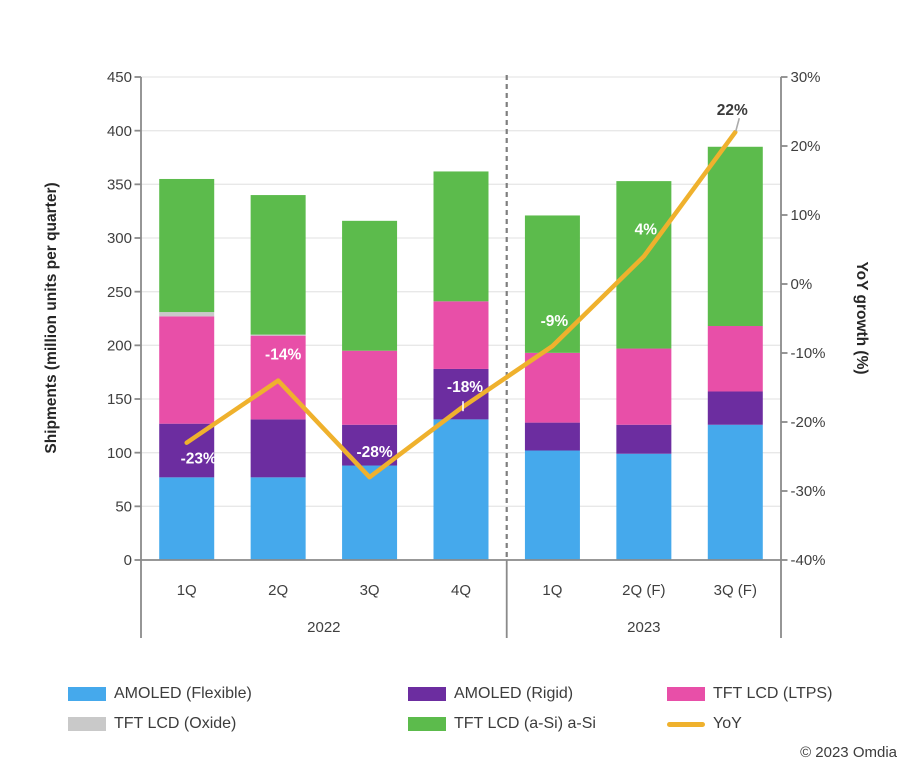 The width and height of the screenshot is (909, 770). Describe the element at coordinates (427, 724) in the screenshot. I see `legend-swatch-tft-lcd-asi` at that location.